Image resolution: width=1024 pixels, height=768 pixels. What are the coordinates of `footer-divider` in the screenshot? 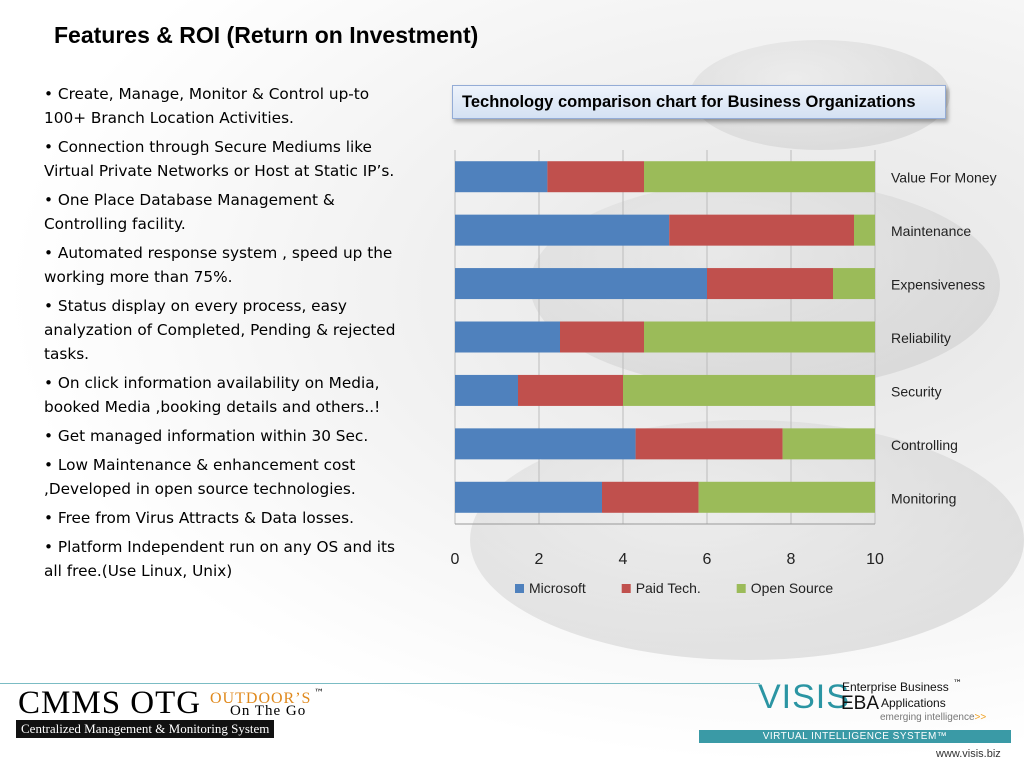 It's located at (380, 683).